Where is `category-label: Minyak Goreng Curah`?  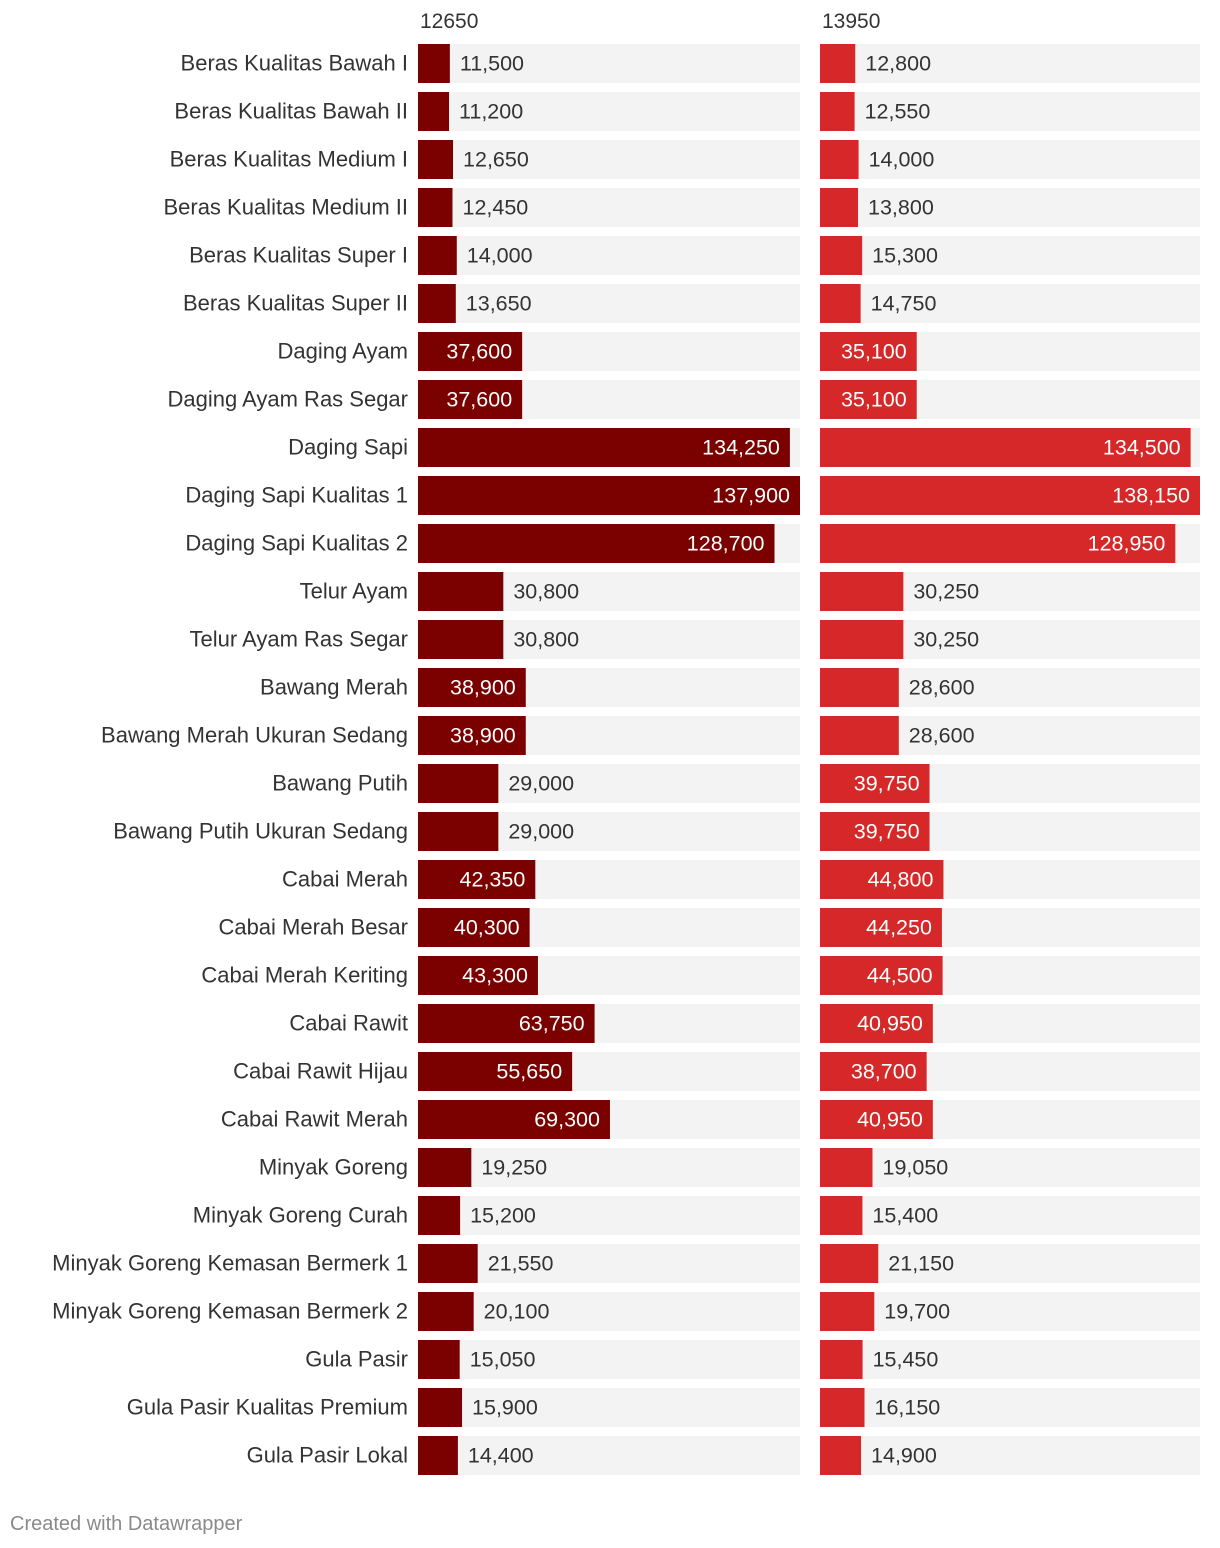
category-label: Minyak Goreng Curah is located at coordinates (300, 1215).